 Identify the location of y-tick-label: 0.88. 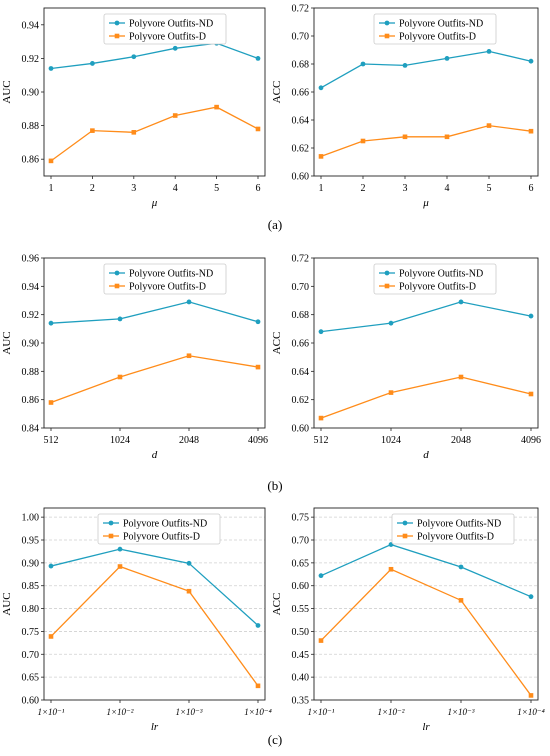
(31, 372).